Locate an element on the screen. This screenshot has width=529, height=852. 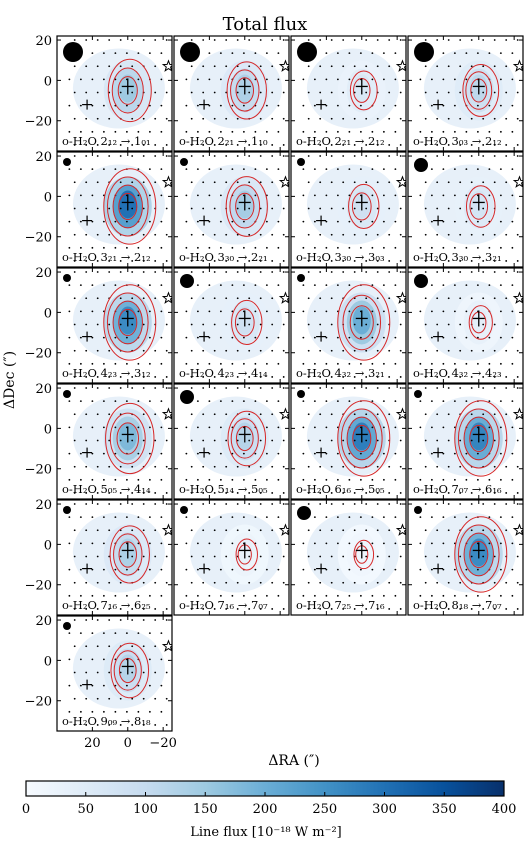
panel-map is located at coordinates (114, 209).